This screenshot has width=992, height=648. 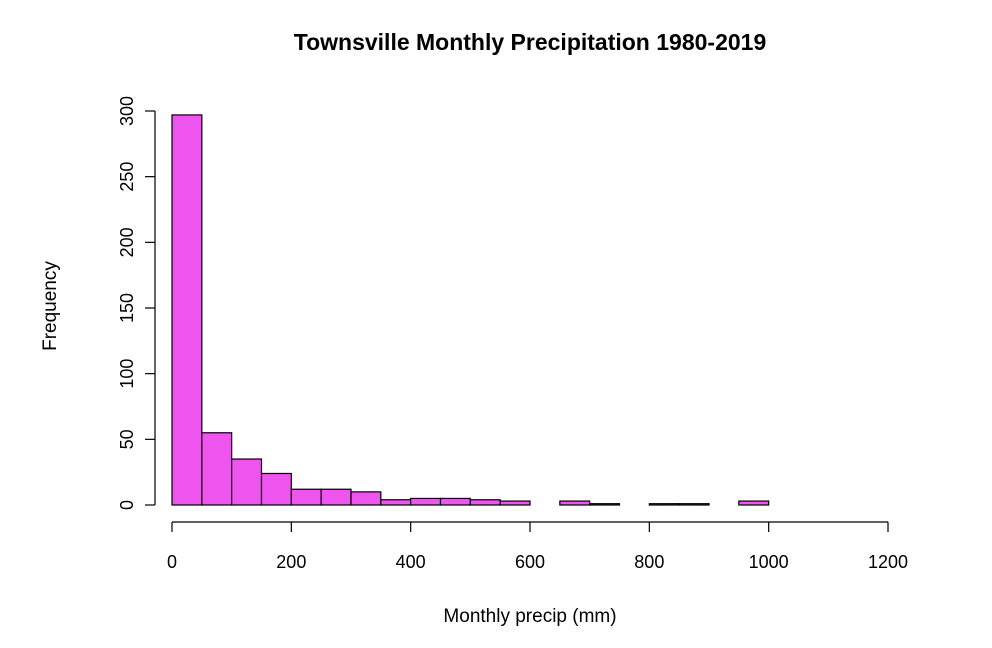 I want to click on y-tick-label: 200, so click(x=127, y=242).